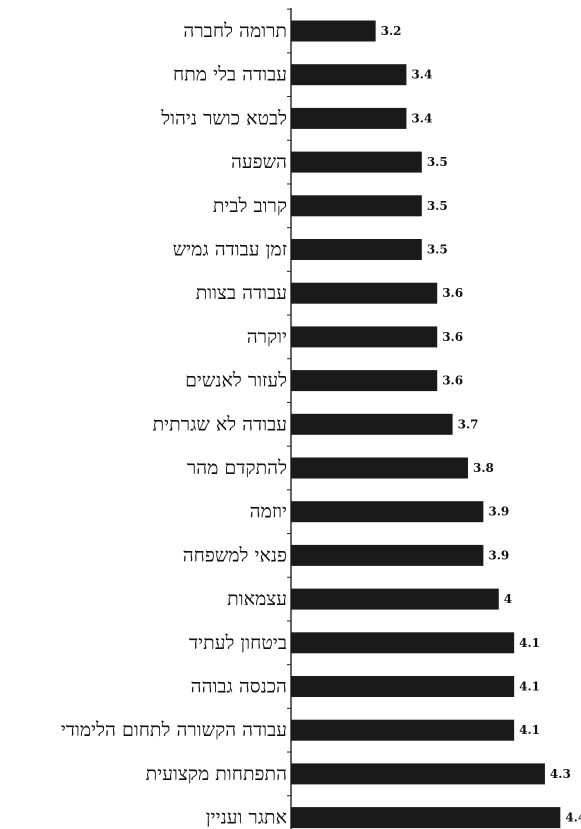  Describe the element at coordinates (239, 687) in the screenshot. I see `category-label: הכנסה גבוהה` at that location.